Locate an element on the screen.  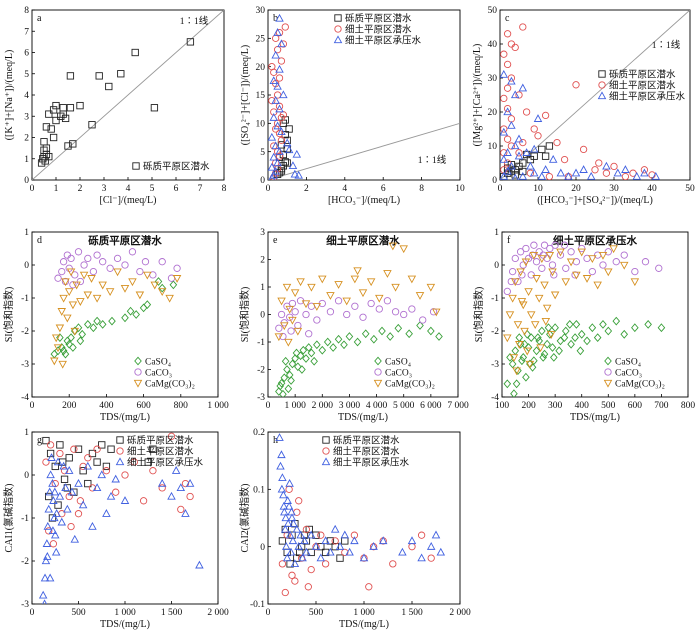
y-axis-label: SI(饱和指数) is located at coordinates (478, 315).